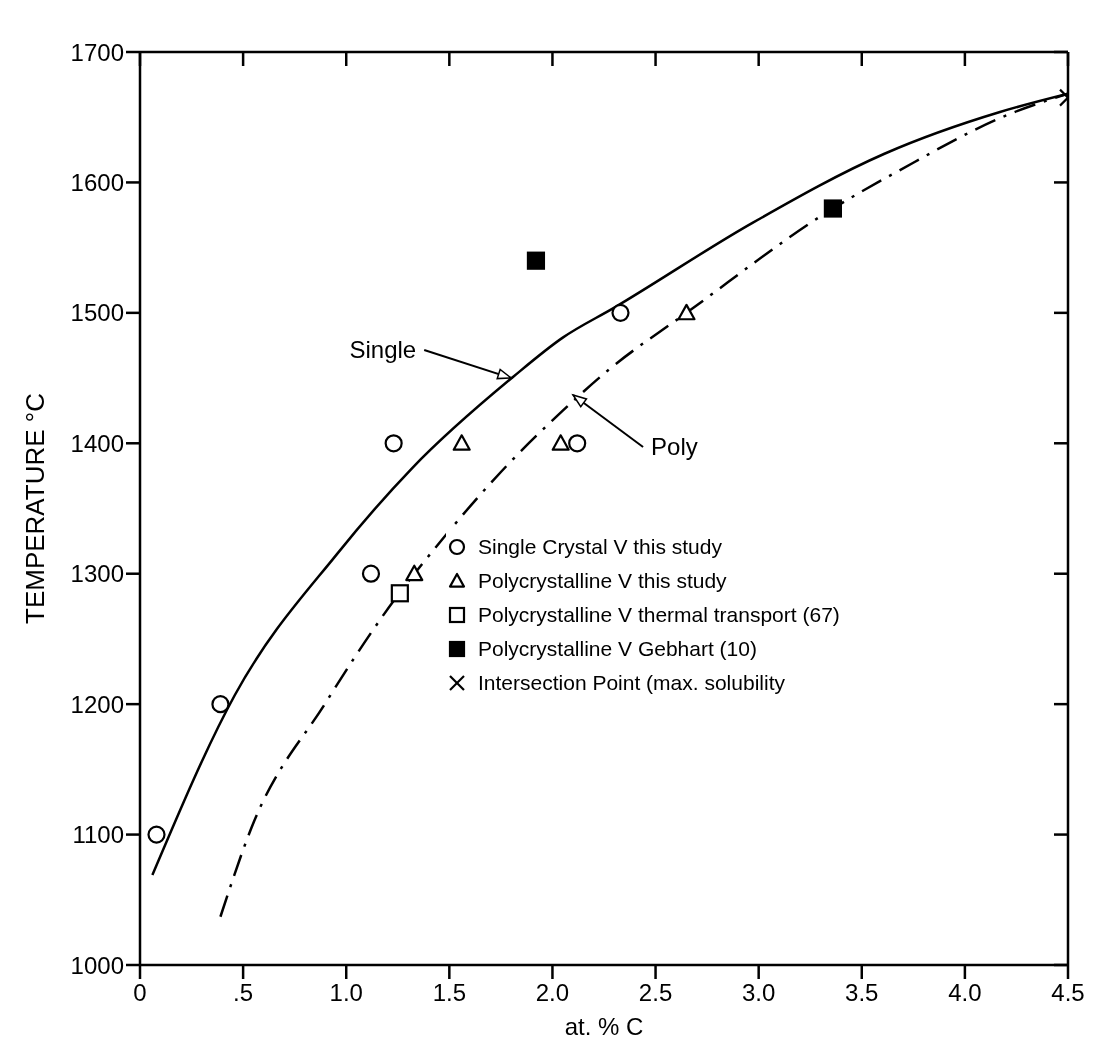 This screenshot has height=1046, width=1093. Describe the element at coordinates (449, 992) in the screenshot. I see `x-tick-label: 1.5` at that location.